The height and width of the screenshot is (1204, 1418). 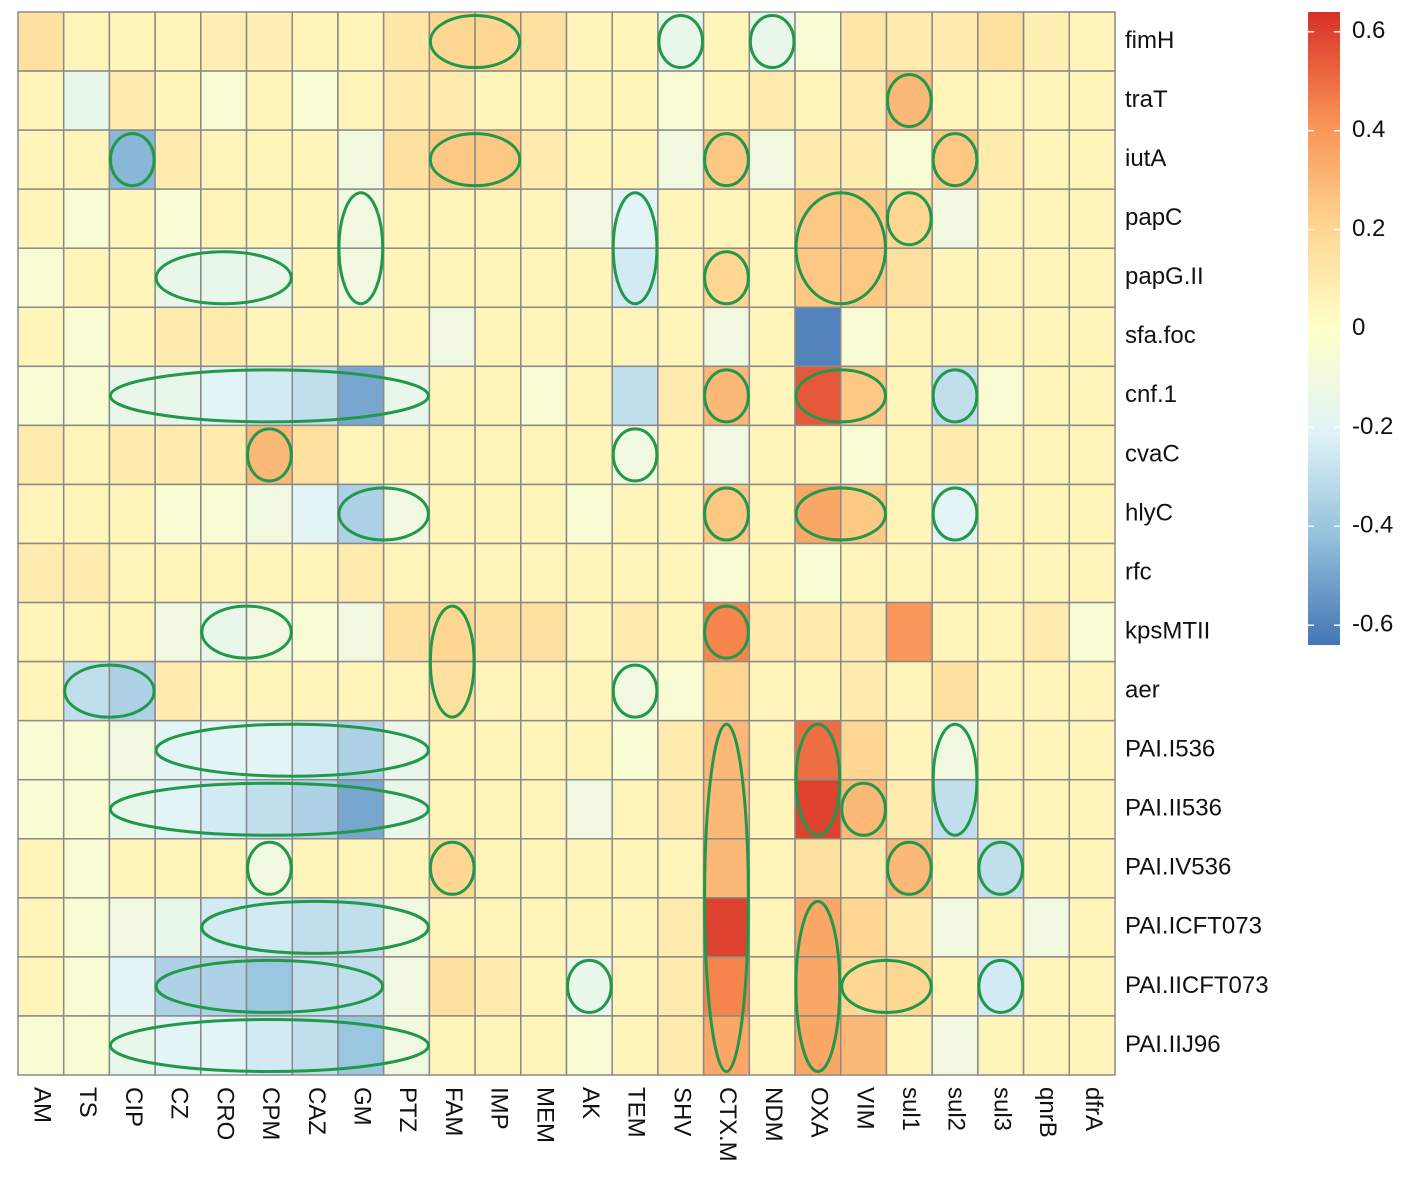 What do you see at coordinates (590, 1103) in the screenshot?
I see `column-label: AK` at bounding box center [590, 1103].